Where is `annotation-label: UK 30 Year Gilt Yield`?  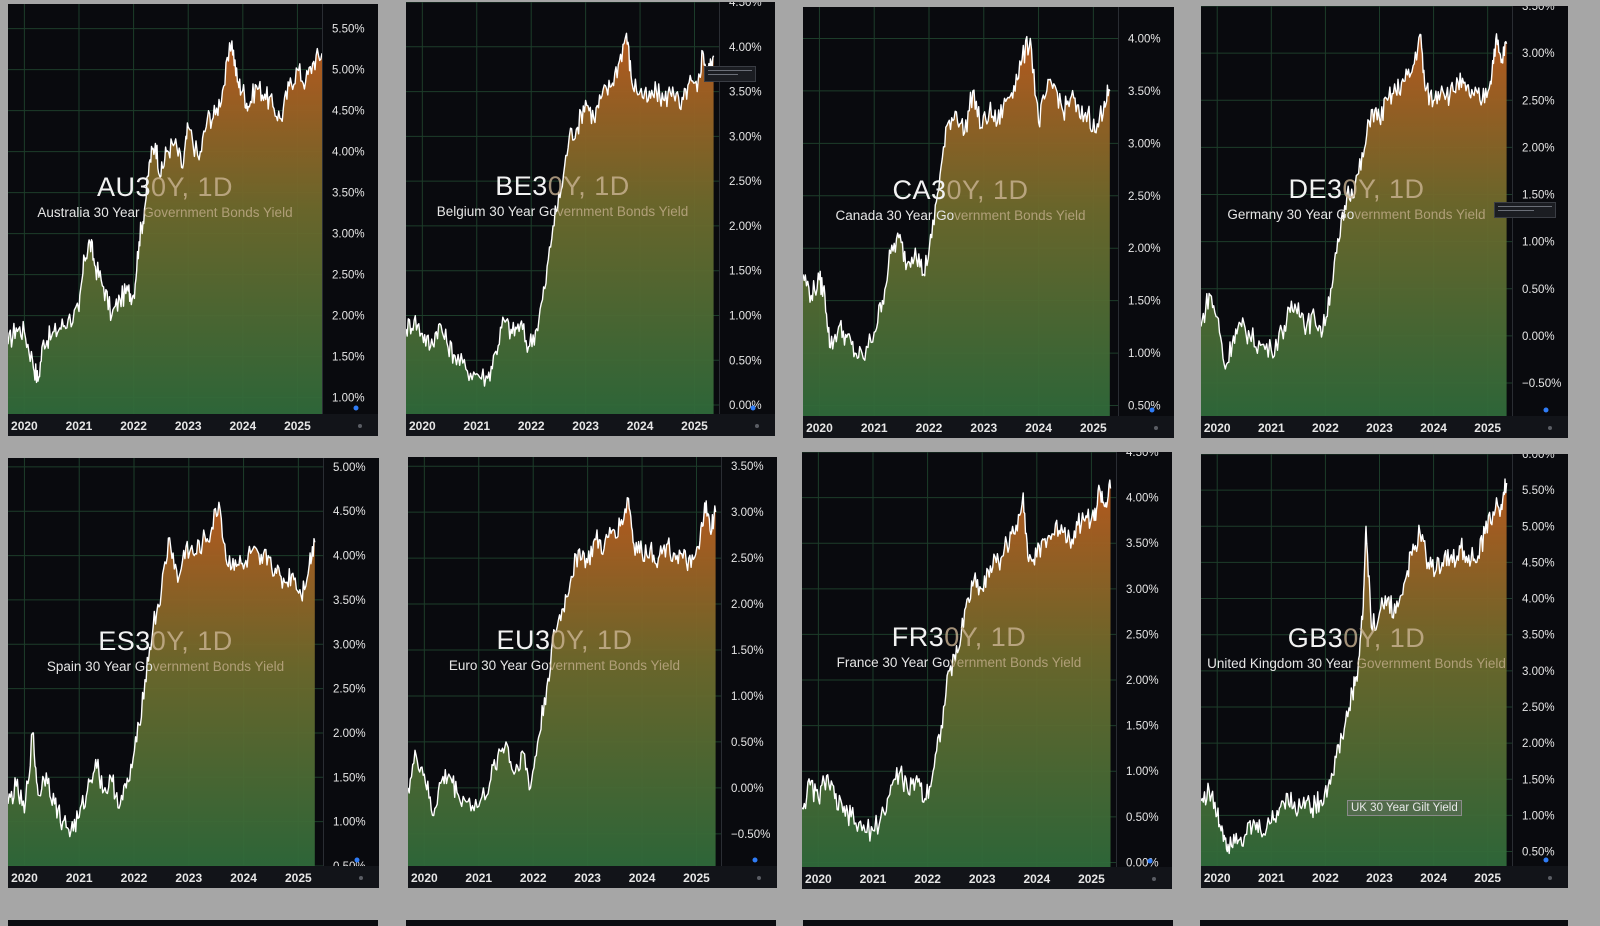 annotation-label: UK 30 Year Gilt Yield is located at coordinates (1404, 808).